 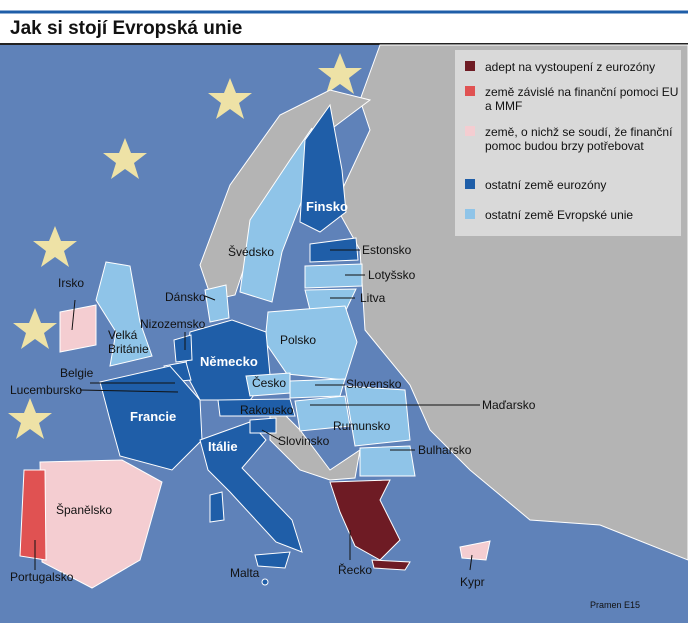 What do you see at coordinates (126, 28) in the screenshot?
I see `title: Jak si stojí Evropská unie` at bounding box center [126, 28].